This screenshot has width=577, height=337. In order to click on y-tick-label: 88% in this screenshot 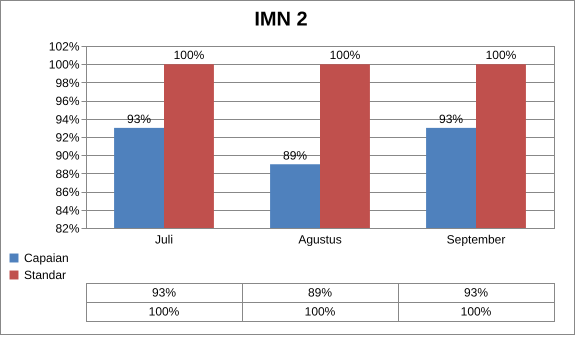, I will do `click(67, 173)`.